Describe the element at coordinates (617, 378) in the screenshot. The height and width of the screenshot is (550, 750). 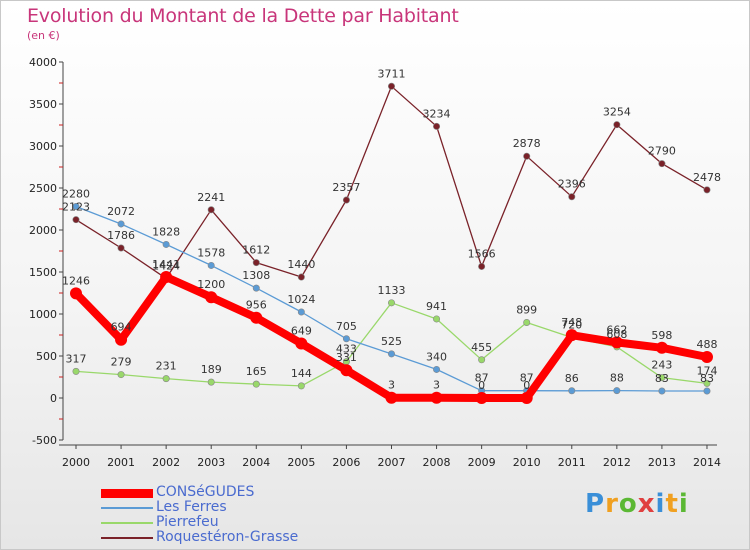
I see `data-label: 88` at that location.